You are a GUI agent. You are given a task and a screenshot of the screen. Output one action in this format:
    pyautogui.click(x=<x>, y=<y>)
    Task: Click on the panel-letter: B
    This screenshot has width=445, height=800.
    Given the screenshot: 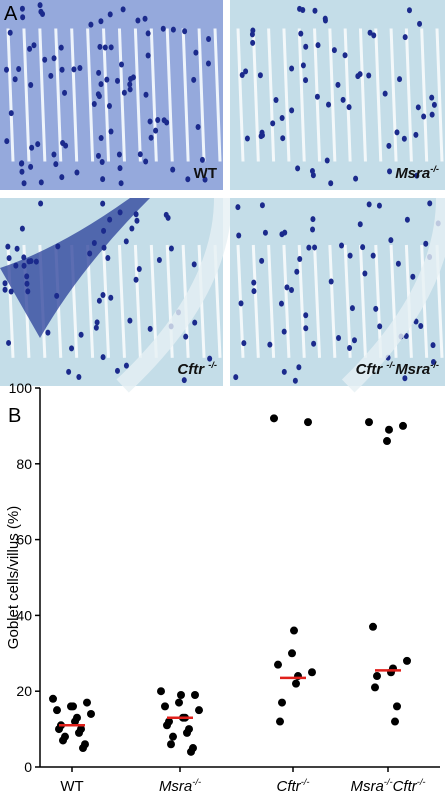 What is the action you would take?
    pyautogui.click(x=14, y=416)
    